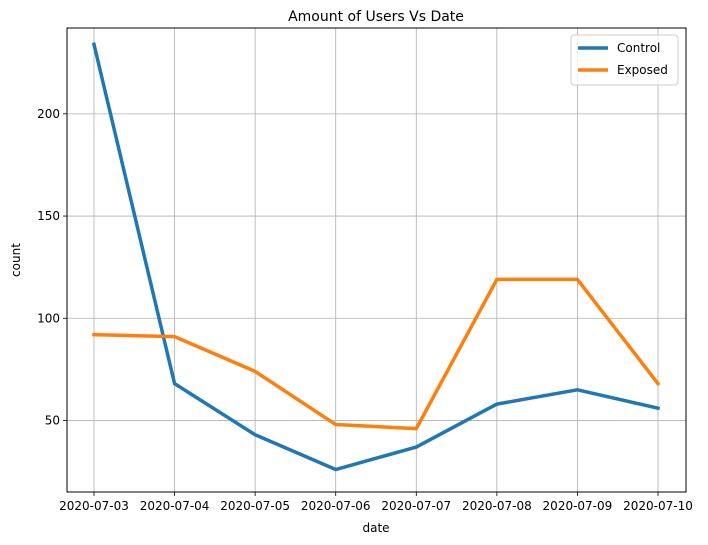 This screenshot has width=708, height=545. Describe the element at coordinates (175, 506) in the screenshot. I see `x-tick-label: 2020-07-04` at that location.